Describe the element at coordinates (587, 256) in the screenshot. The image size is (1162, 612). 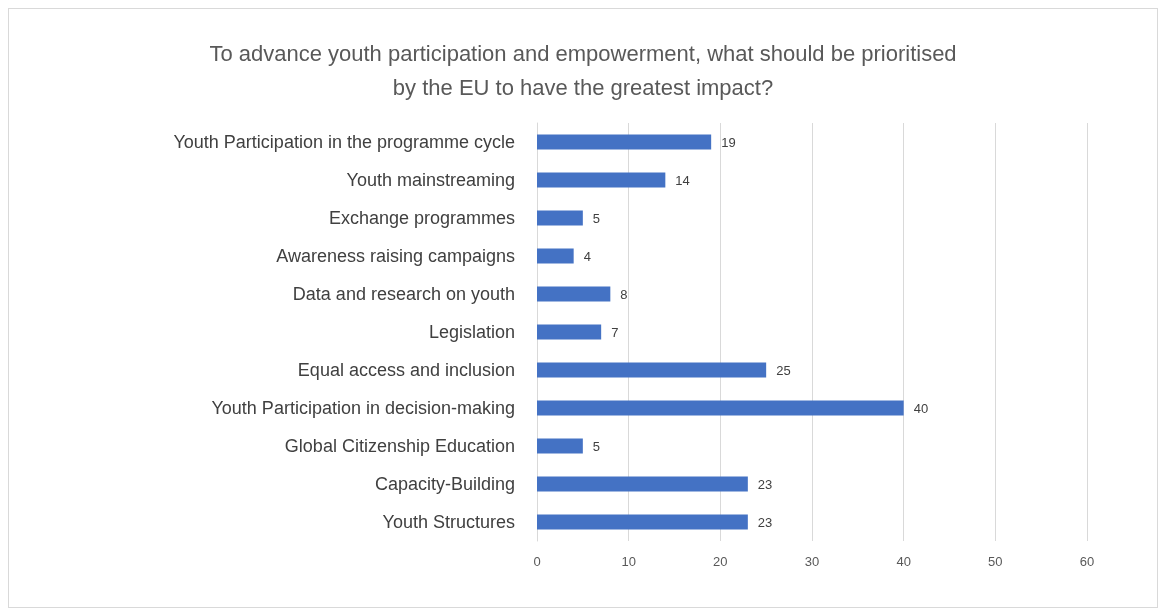
I see `data-label: 4` at that location.